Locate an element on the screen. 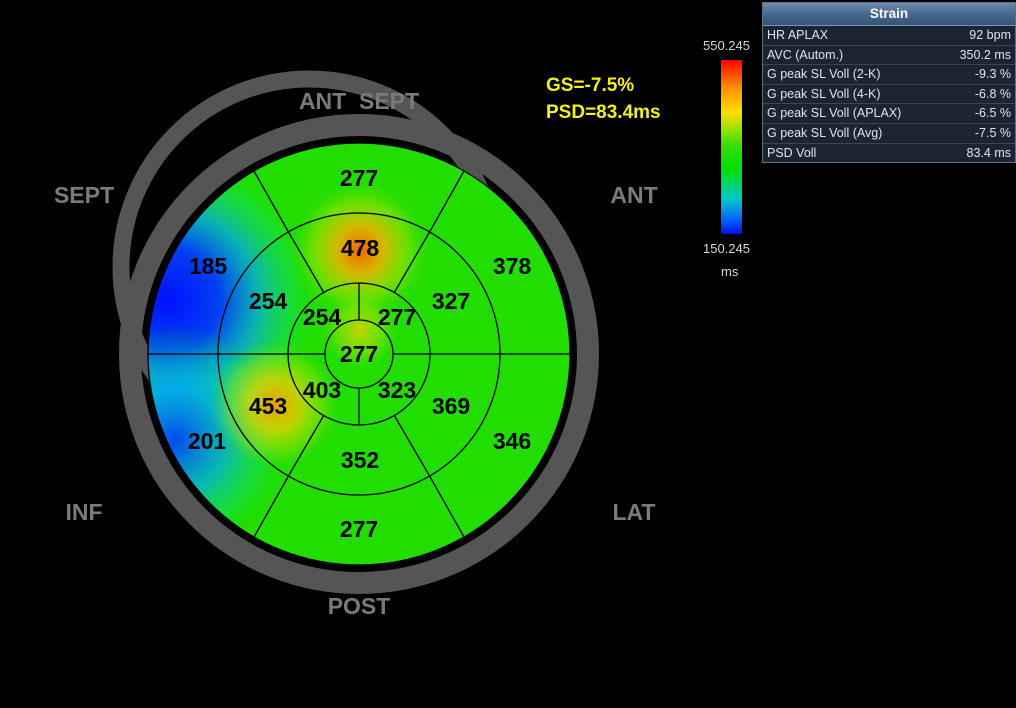  strain-row-label: HR APLAX is located at coordinates (798, 35).